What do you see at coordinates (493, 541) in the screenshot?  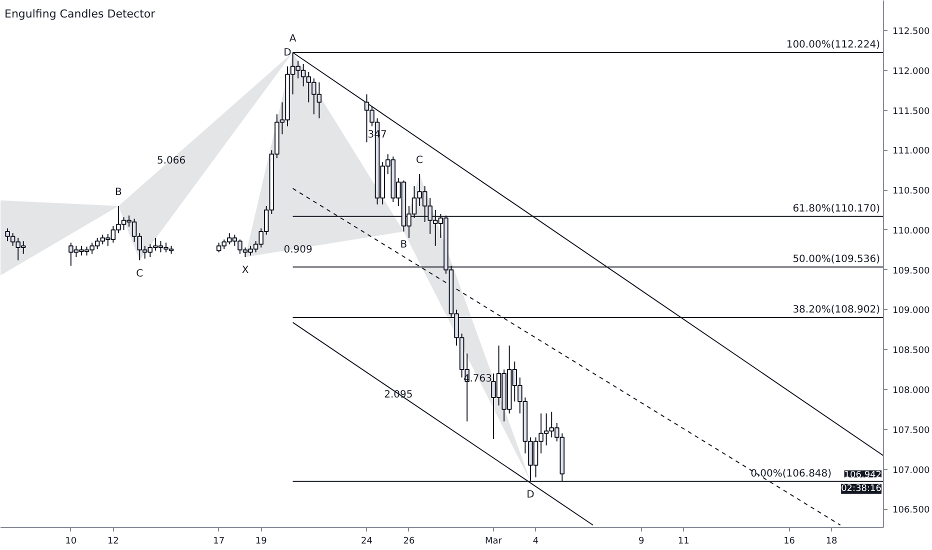 I see `x-tick-label: Mar` at bounding box center [493, 541].